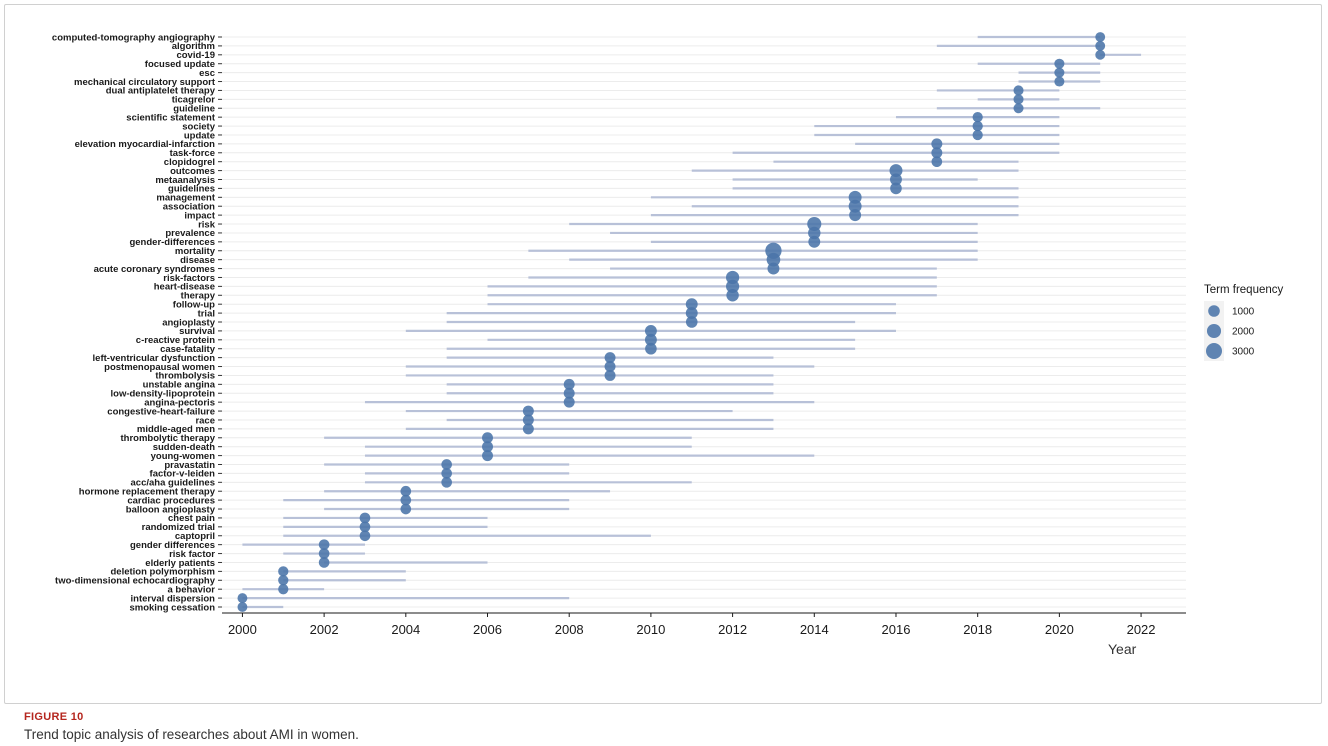  I want to click on term-label: acute coronary syndromes, so click(154, 269).